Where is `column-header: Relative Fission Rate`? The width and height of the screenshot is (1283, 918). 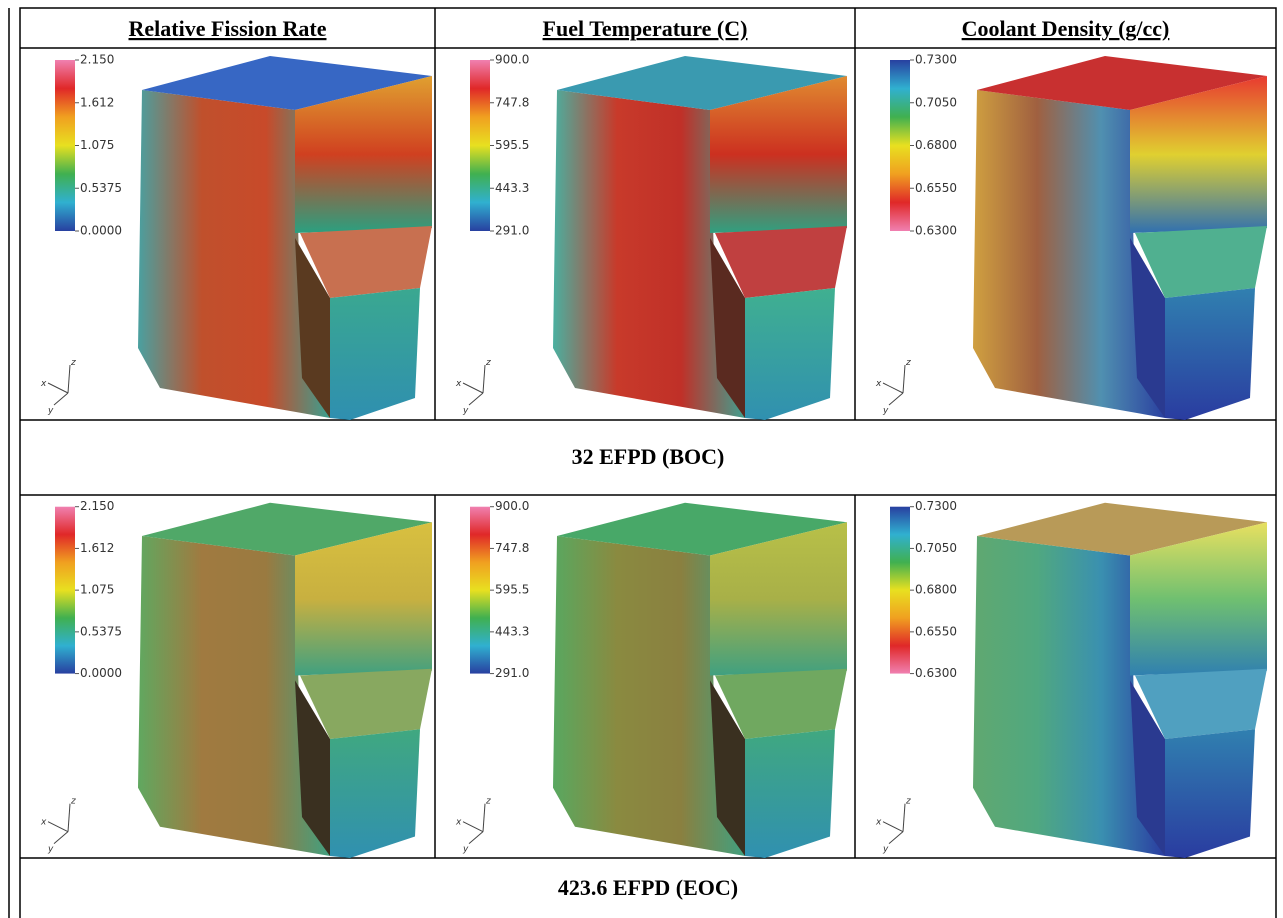 column-header: Relative Fission Rate is located at coordinates (228, 28).